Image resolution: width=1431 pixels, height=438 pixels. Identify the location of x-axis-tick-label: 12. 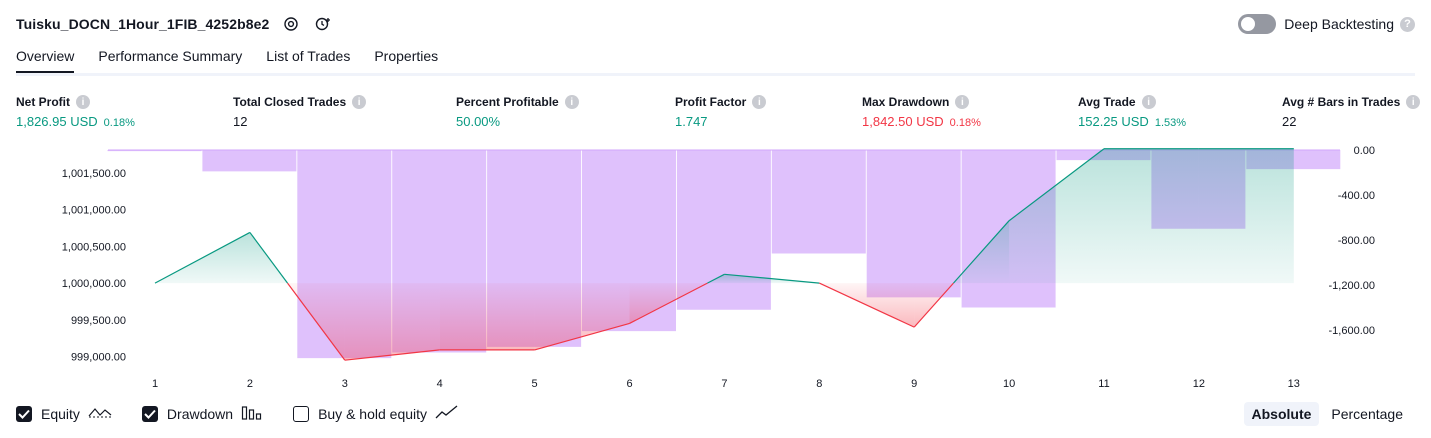
(1199, 384).